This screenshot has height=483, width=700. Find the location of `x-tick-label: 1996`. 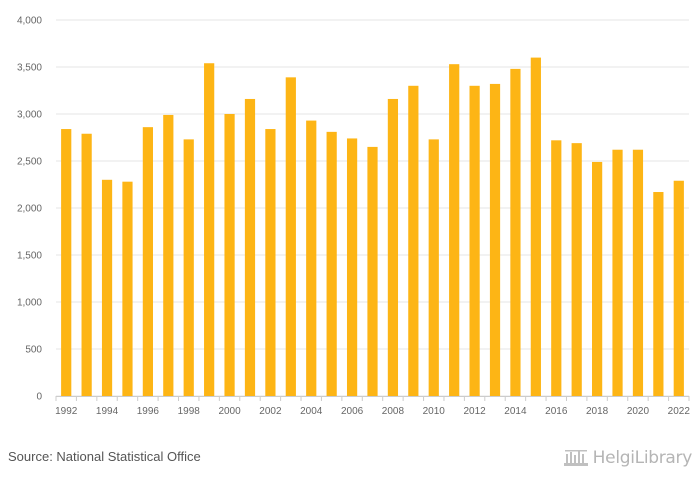

x-tick-label: 1996 is located at coordinates (148, 411).